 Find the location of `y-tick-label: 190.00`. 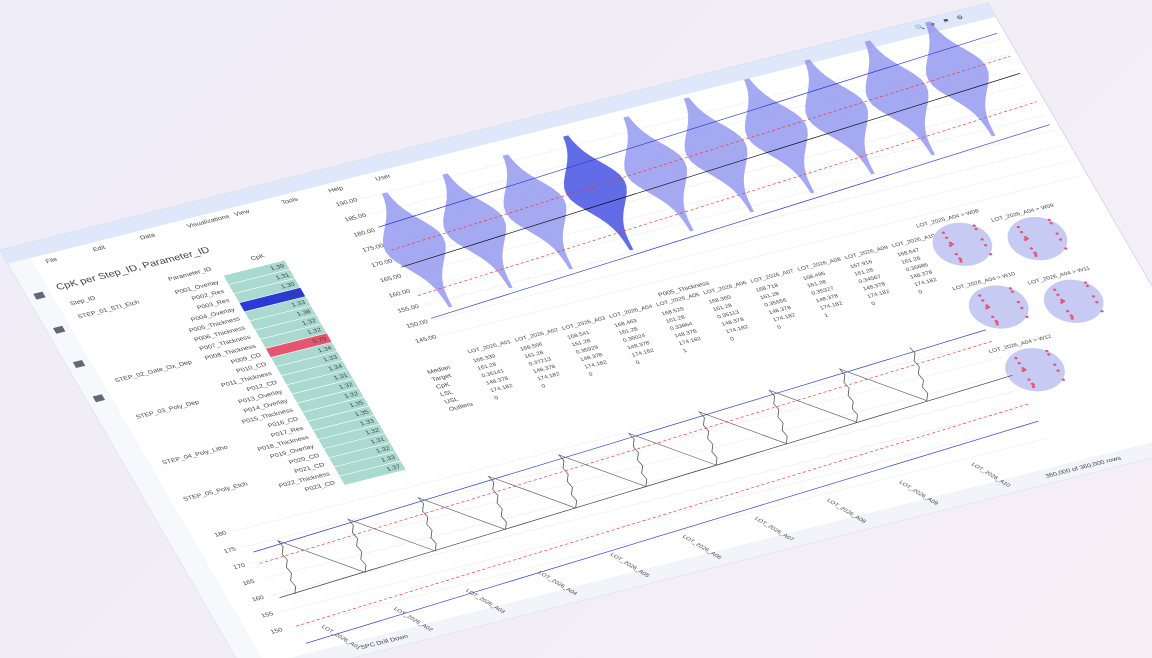

y-tick-label: 190.00 is located at coordinates (347, 202).